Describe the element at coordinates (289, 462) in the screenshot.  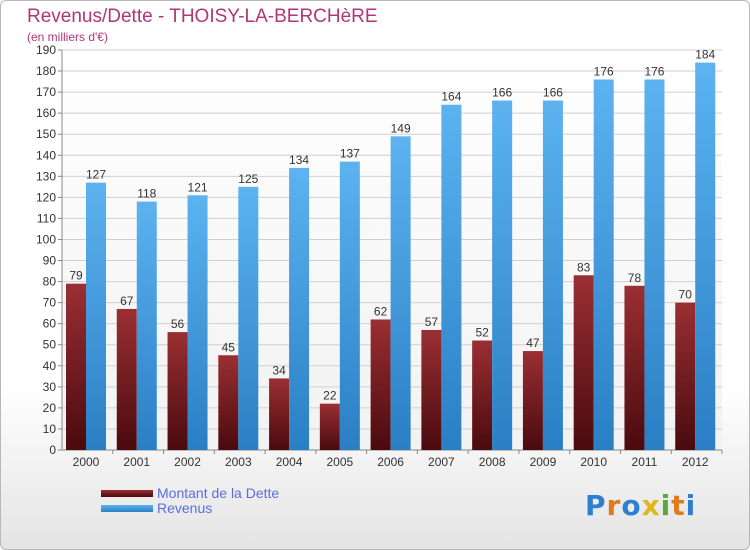
I see `x-tick-label: 2004` at that location.